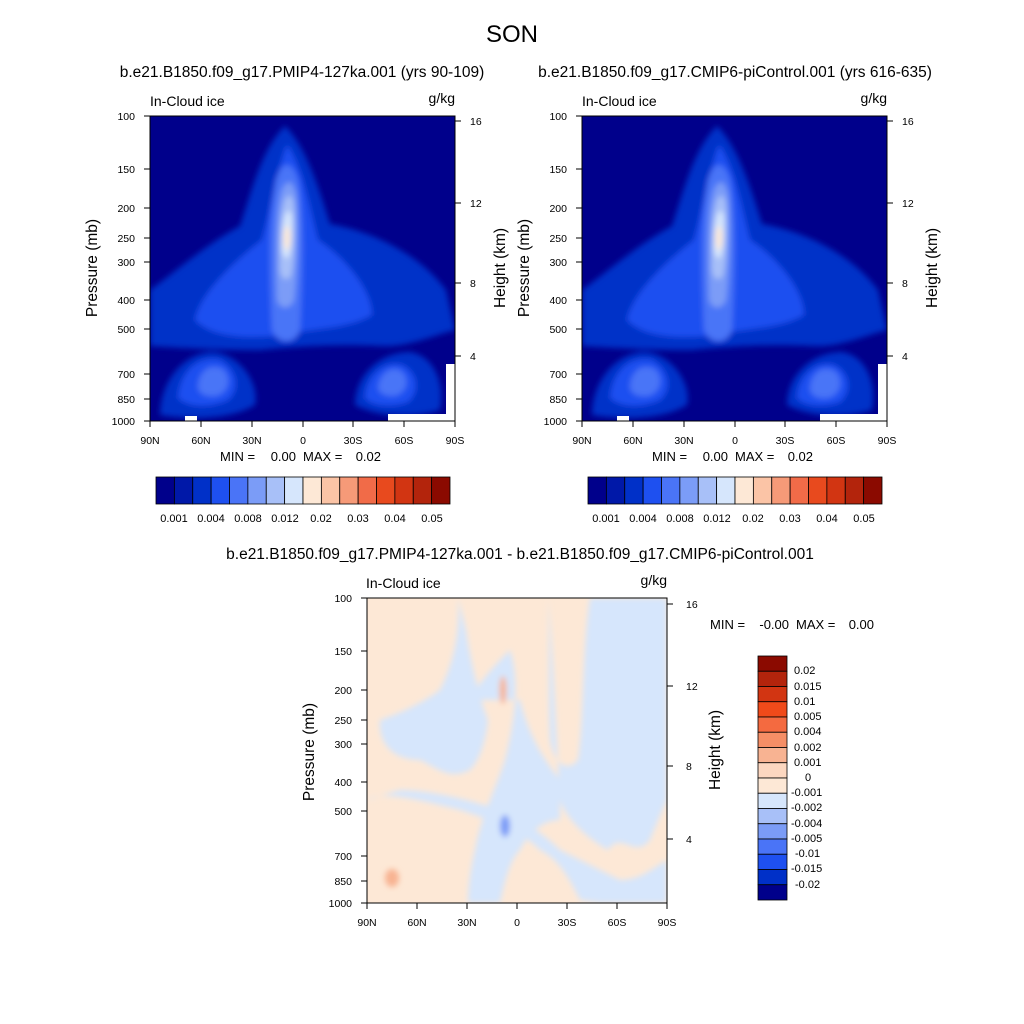  What do you see at coordinates (92, 268) in the screenshot?
I see `panel-a-ylabel: Pressure (mb)` at bounding box center [92, 268].